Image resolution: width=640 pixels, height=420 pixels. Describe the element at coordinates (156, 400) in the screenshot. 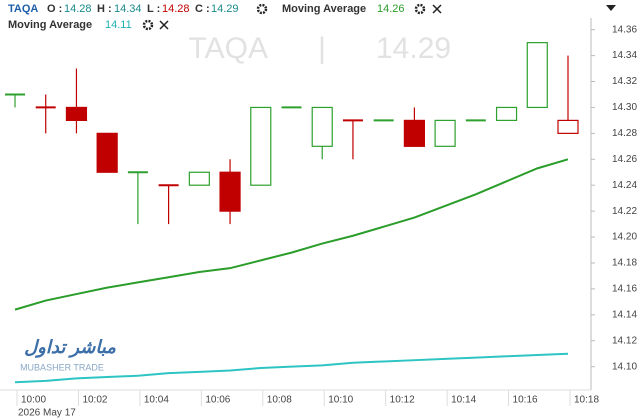

I see `x-tick-label: 10:04` at that location.